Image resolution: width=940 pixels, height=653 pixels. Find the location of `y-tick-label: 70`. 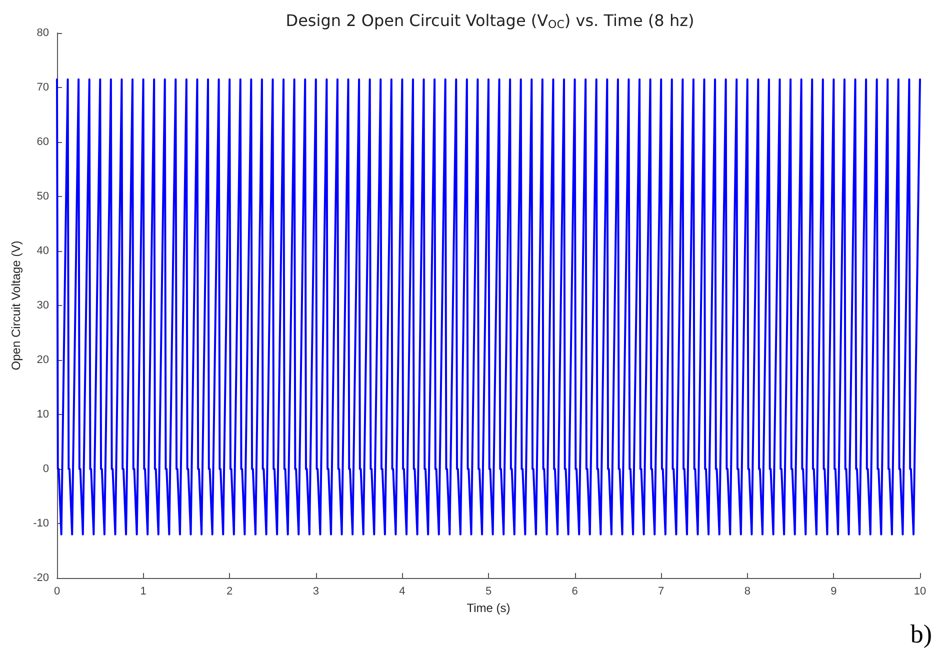

y-tick-label: 70 is located at coordinates (42, 88).